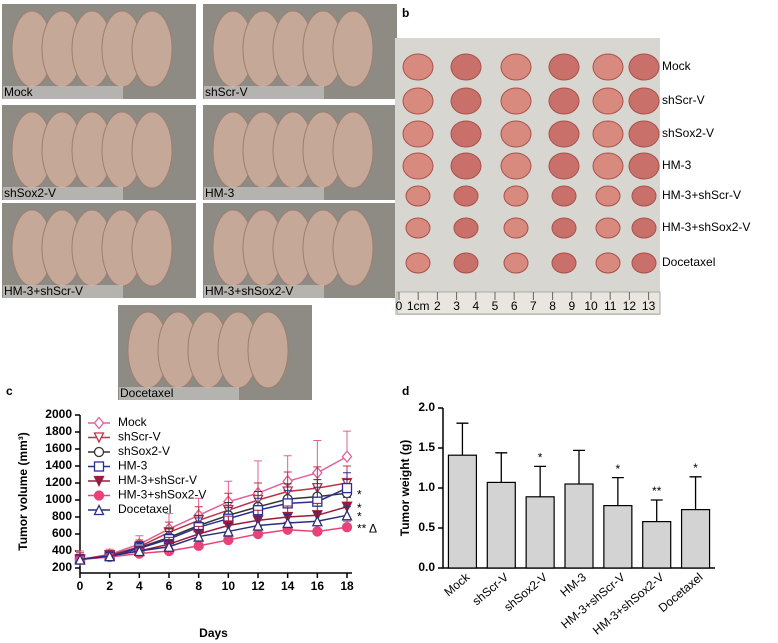 This screenshot has width=778, height=643. I want to click on y-tick-label: 0.5, so click(426, 527).